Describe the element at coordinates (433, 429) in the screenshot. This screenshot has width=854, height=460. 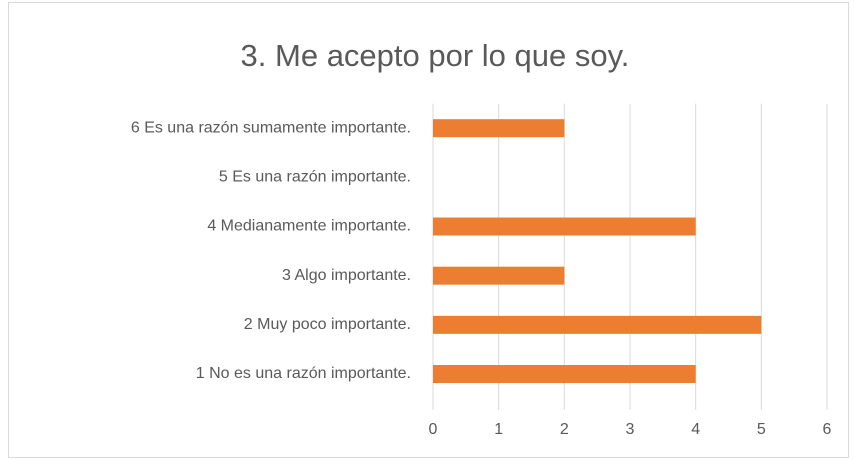
I see `x-tick-label: 0` at that location.